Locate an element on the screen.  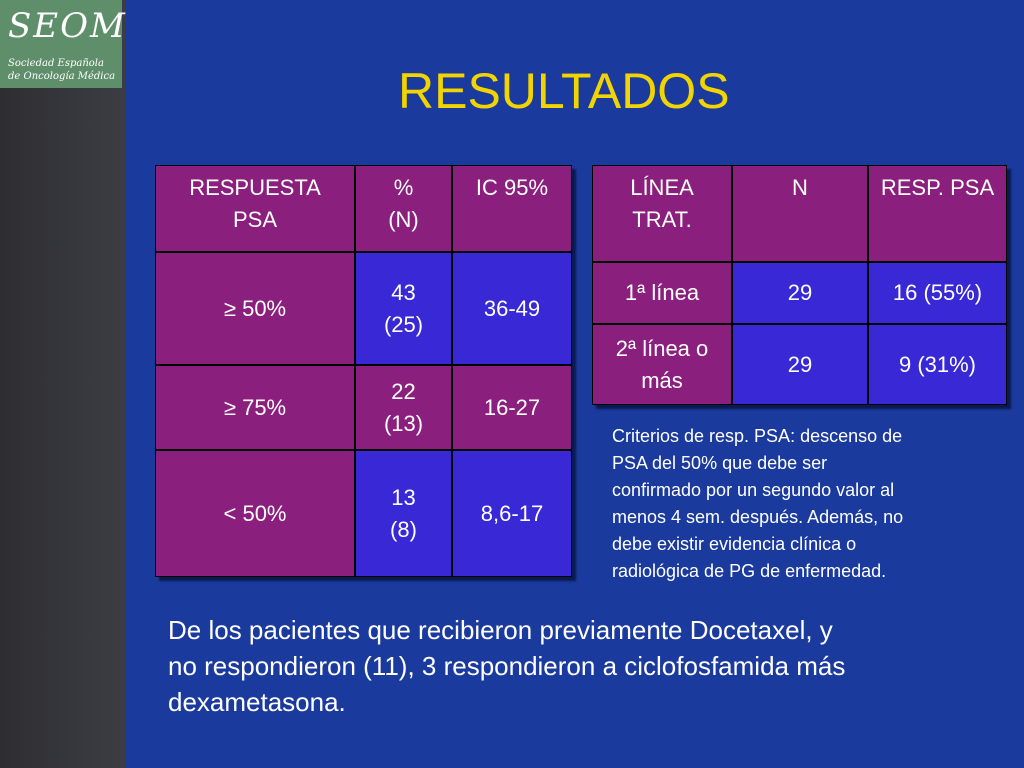
table-cell: 22 (13) is located at coordinates (403, 407).